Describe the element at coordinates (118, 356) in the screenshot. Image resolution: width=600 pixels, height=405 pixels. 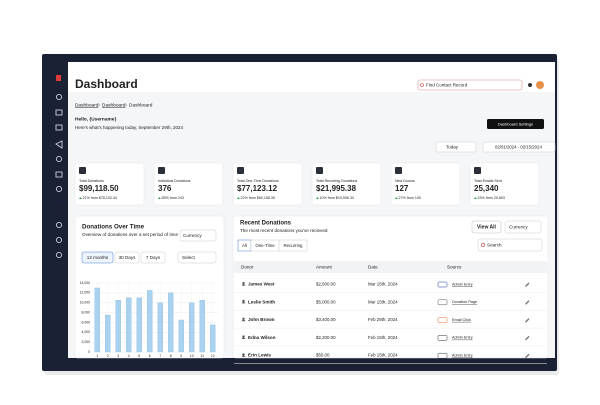
I see `x-tick-label: 3` at that location.